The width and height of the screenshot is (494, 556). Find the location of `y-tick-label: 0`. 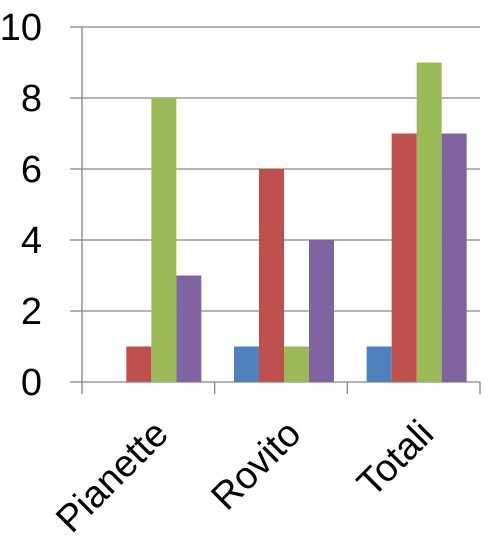

y-tick-label: 0 is located at coordinates (31, 383).